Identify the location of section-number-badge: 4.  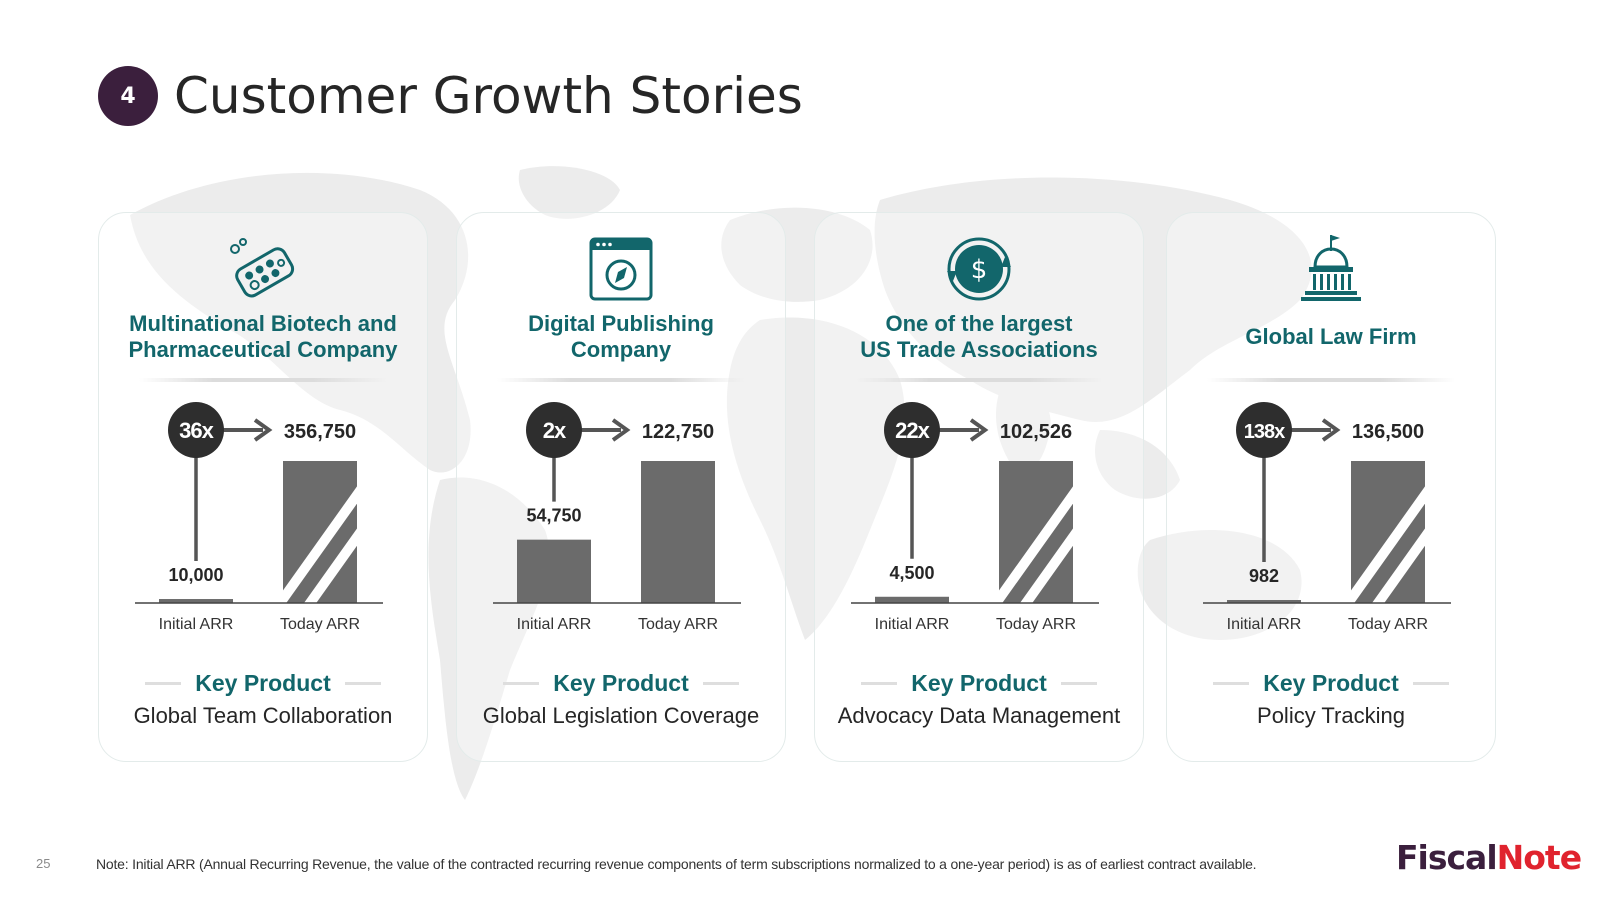
(128, 96).